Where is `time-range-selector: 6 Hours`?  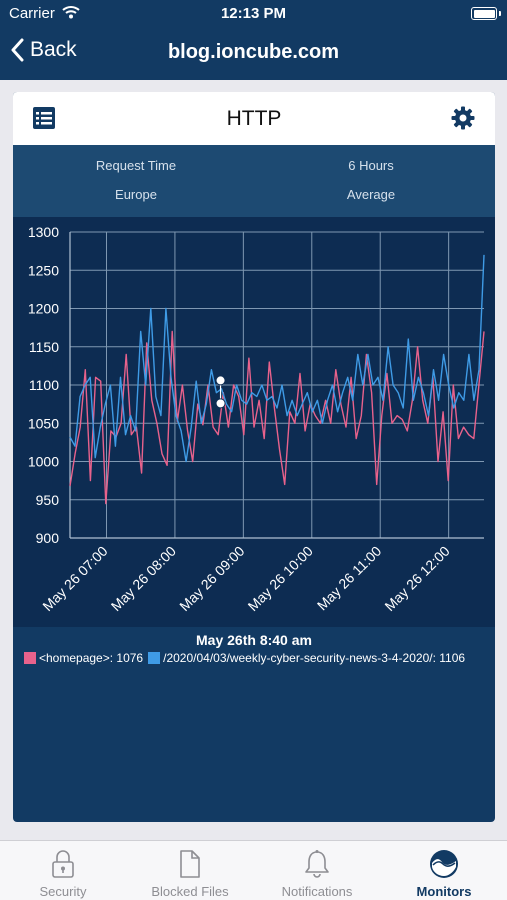
time-range-selector: 6 Hours is located at coordinates (371, 165).